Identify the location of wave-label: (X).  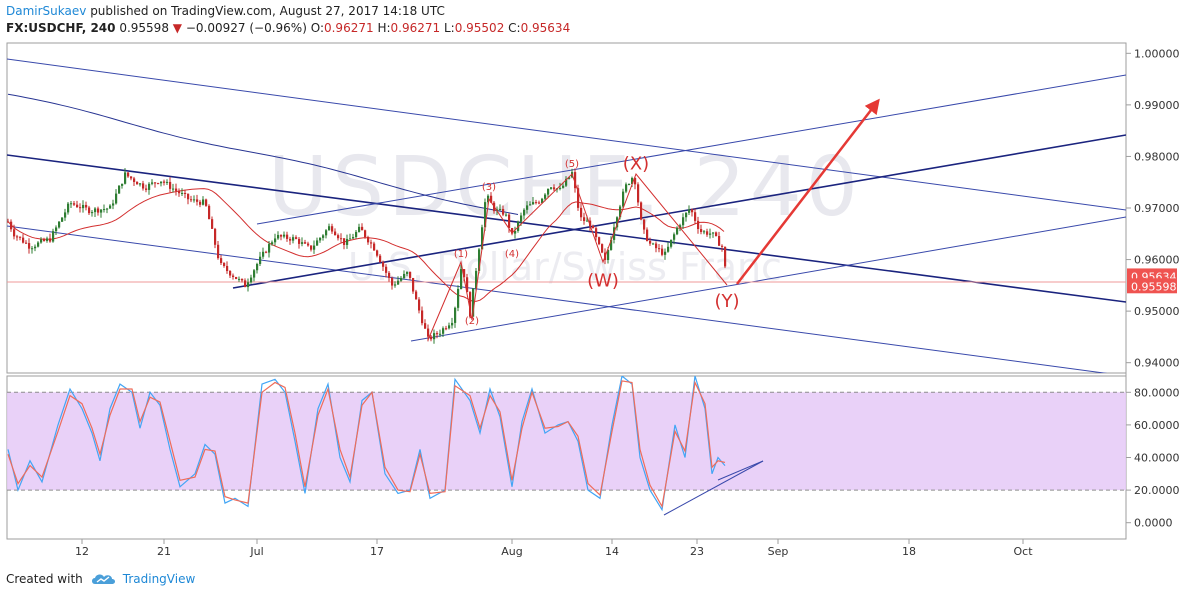
(636, 163).